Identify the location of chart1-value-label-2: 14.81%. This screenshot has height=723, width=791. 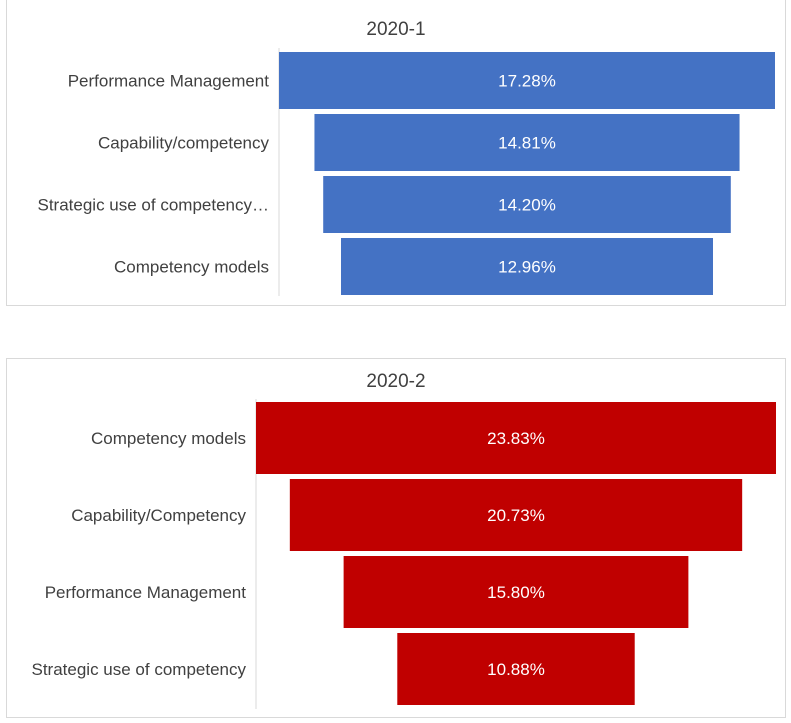
(527, 143).